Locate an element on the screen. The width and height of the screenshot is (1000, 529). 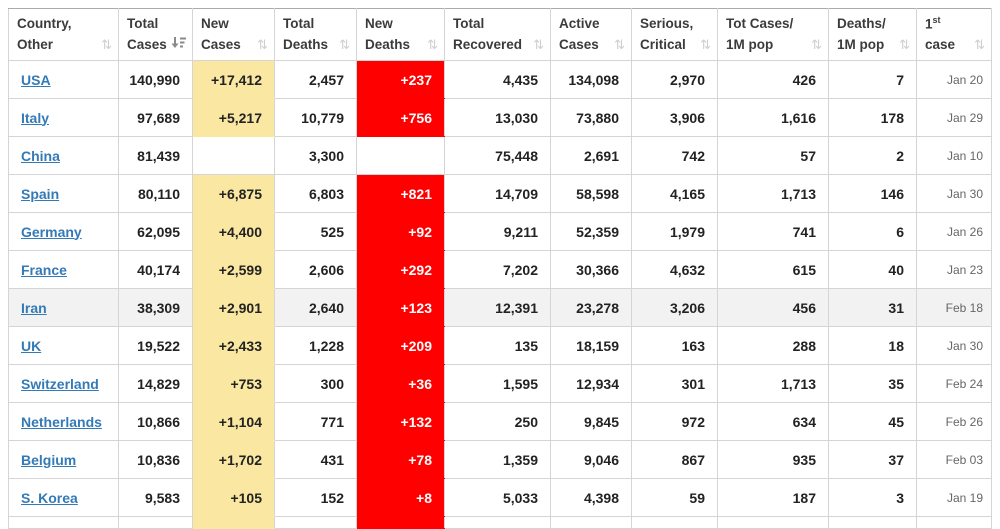
total_deaths-cell: 6,803 is located at coordinates (315, 193).